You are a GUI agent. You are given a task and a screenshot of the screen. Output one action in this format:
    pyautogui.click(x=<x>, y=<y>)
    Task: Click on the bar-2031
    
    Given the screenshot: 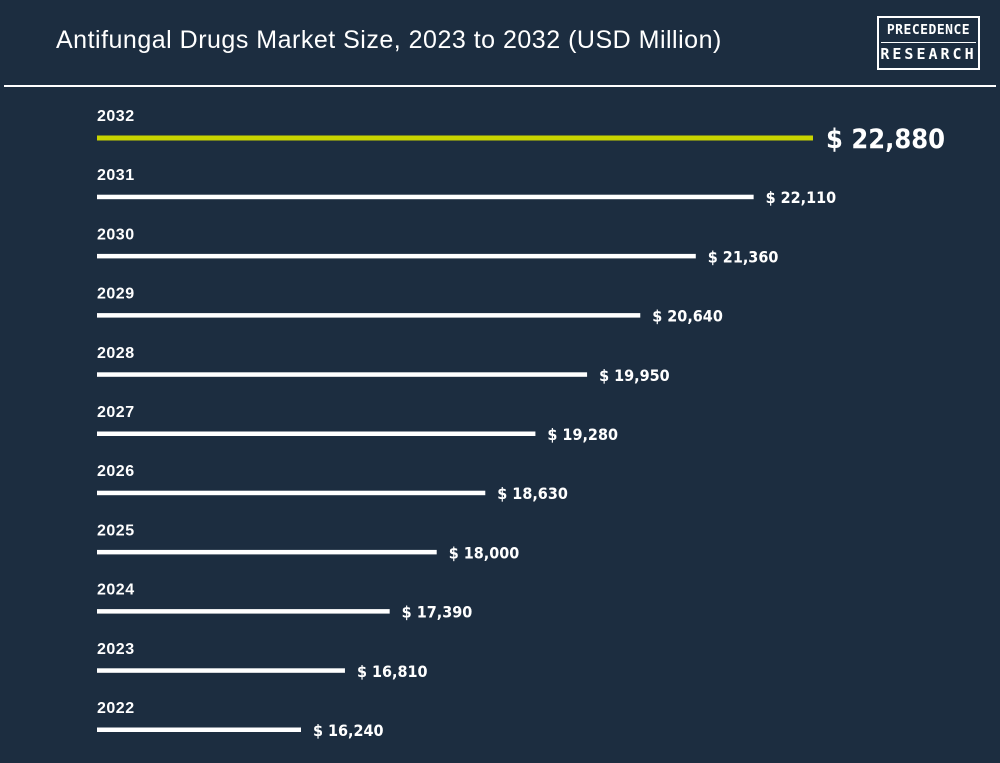 What is the action you would take?
    pyautogui.click(x=425, y=197)
    